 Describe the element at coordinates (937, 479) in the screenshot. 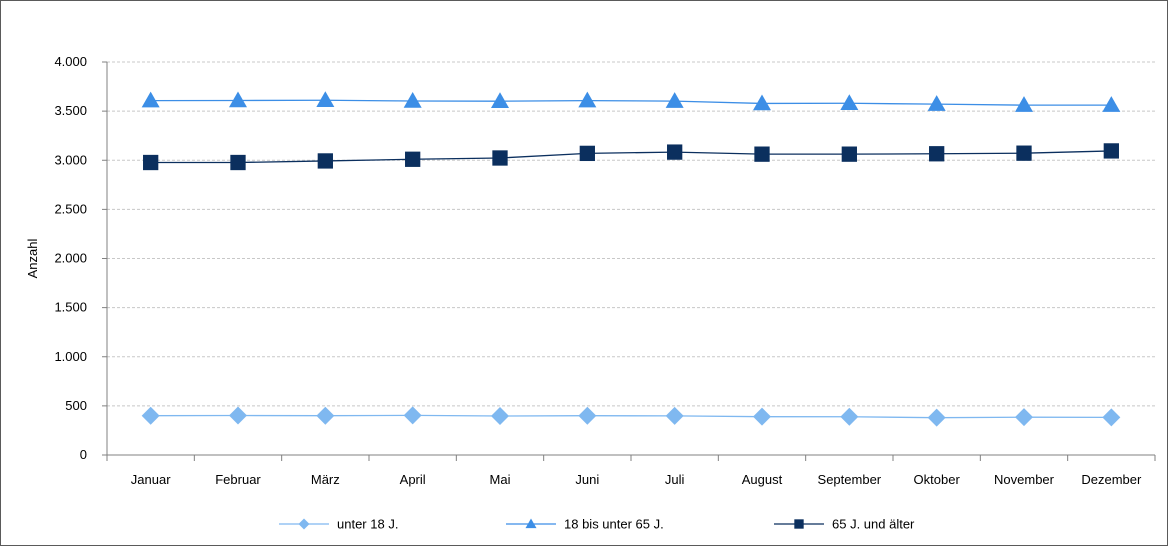

I see `x-tick-label: Oktober` at that location.